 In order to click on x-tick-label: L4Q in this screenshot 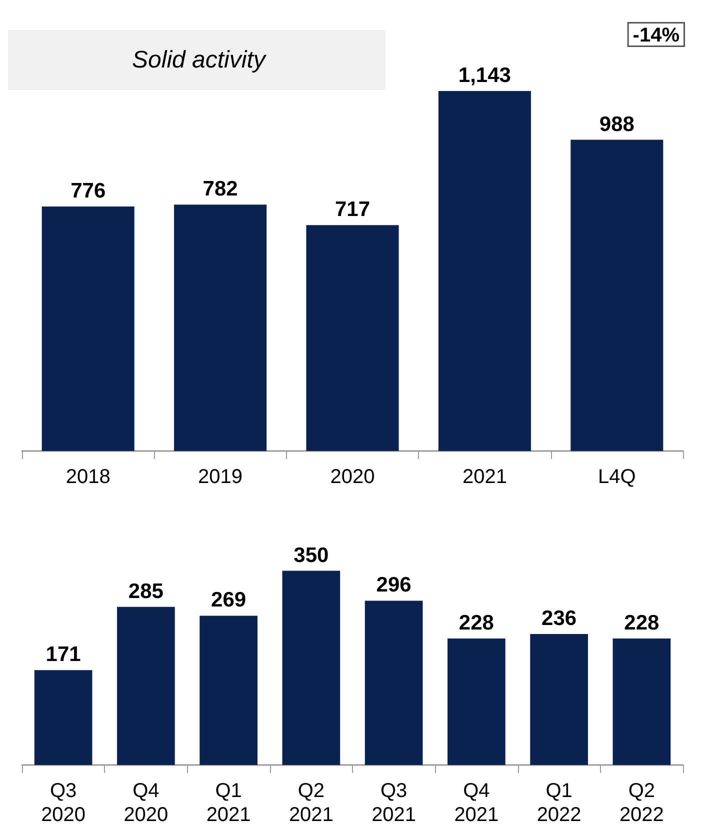, I will do `click(617, 477)`.